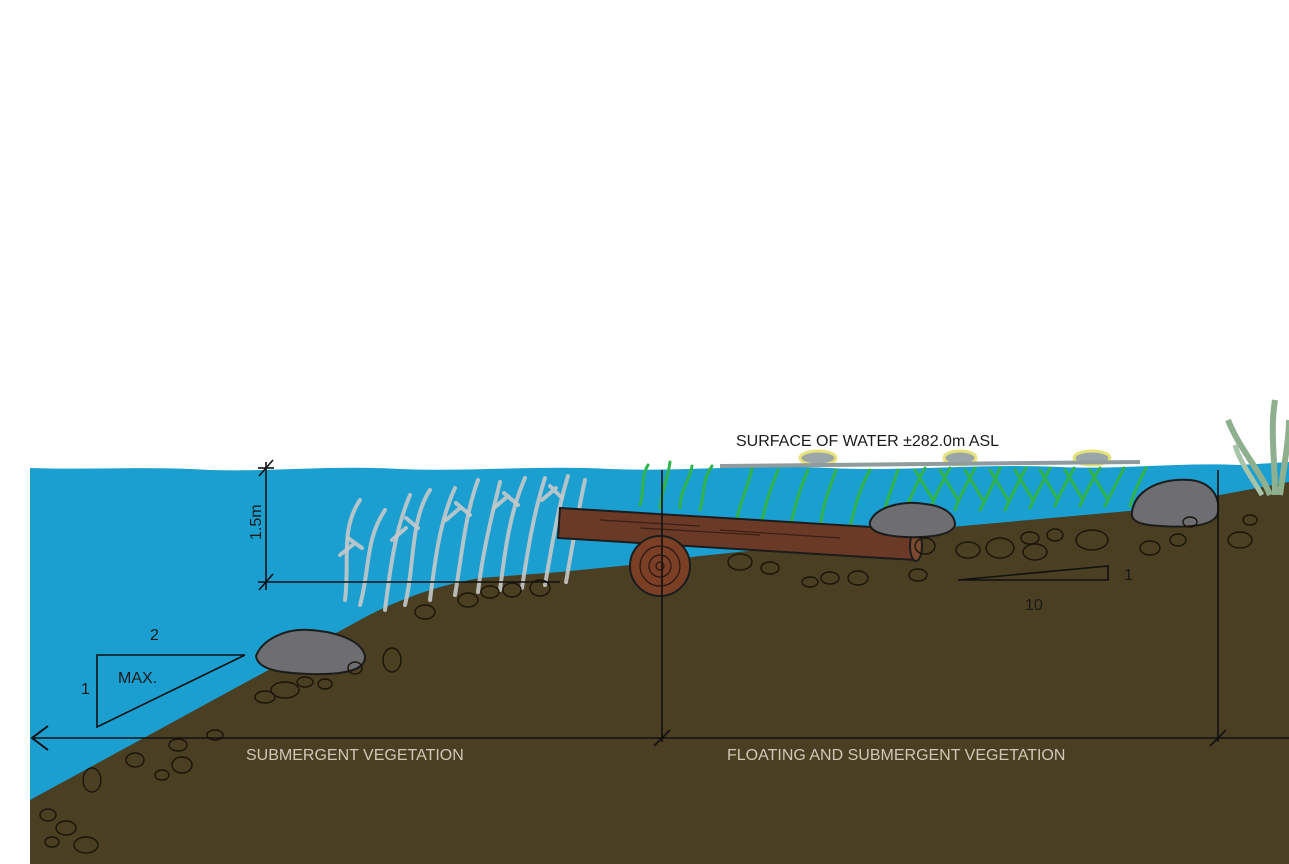  Describe the element at coordinates (1128, 575) in the screenshot. I see `slope-gentle-rise: 1` at that location.